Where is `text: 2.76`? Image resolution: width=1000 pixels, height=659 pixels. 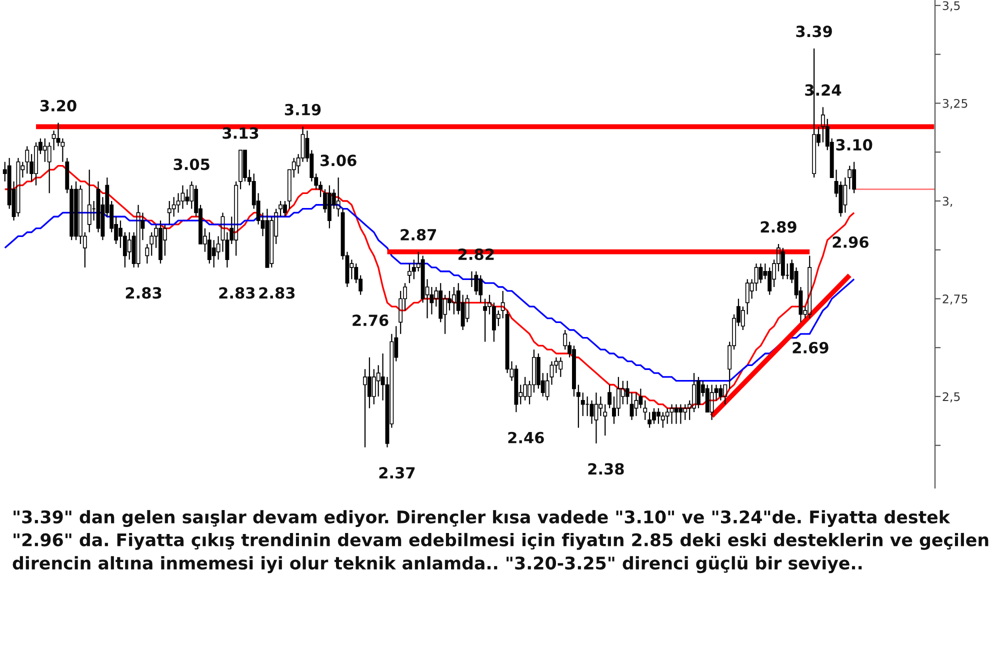
text: 2.76 is located at coordinates (370, 320).